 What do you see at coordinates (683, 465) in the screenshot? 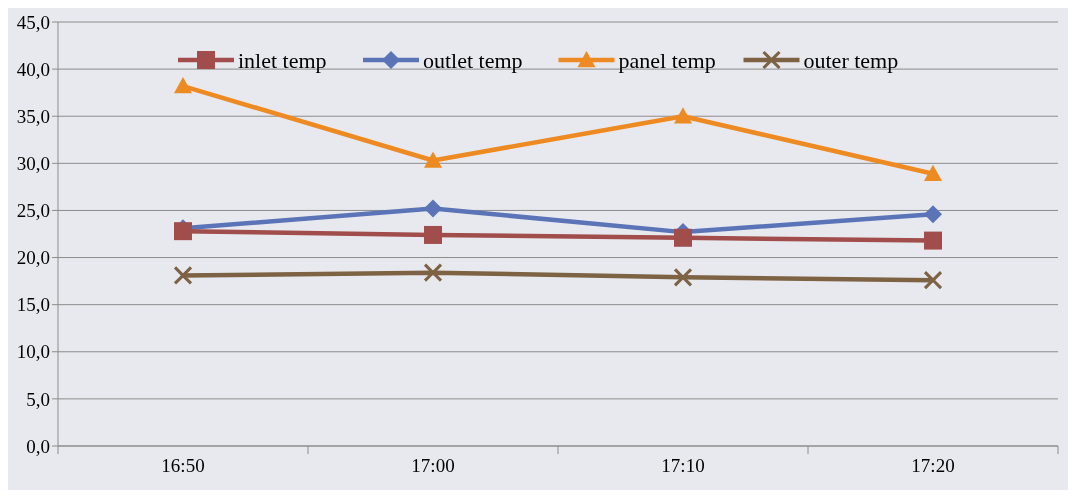
I see `x-tick-label: 17:10` at bounding box center [683, 465].